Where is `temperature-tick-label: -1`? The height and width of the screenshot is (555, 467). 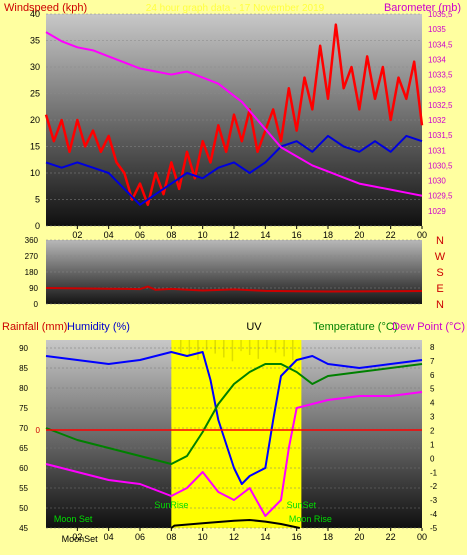
temperature-tick-label: -1 is located at coordinates (434, 472).